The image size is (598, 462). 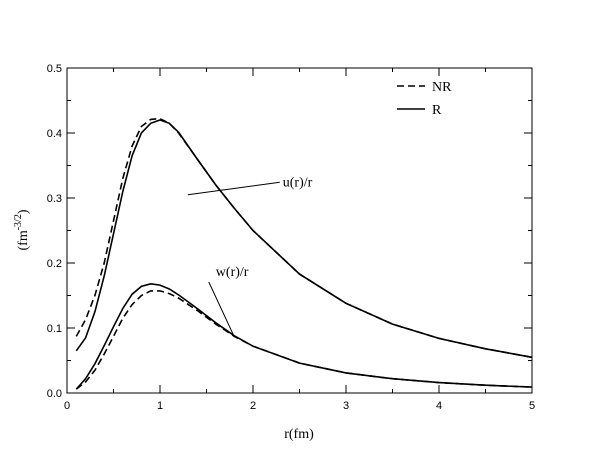 I want to click on y-tick-label: 0.5, so click(x=54, y=69).